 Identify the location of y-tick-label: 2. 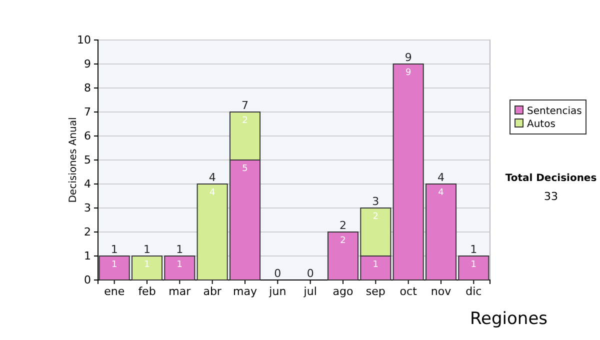
(87, 232).